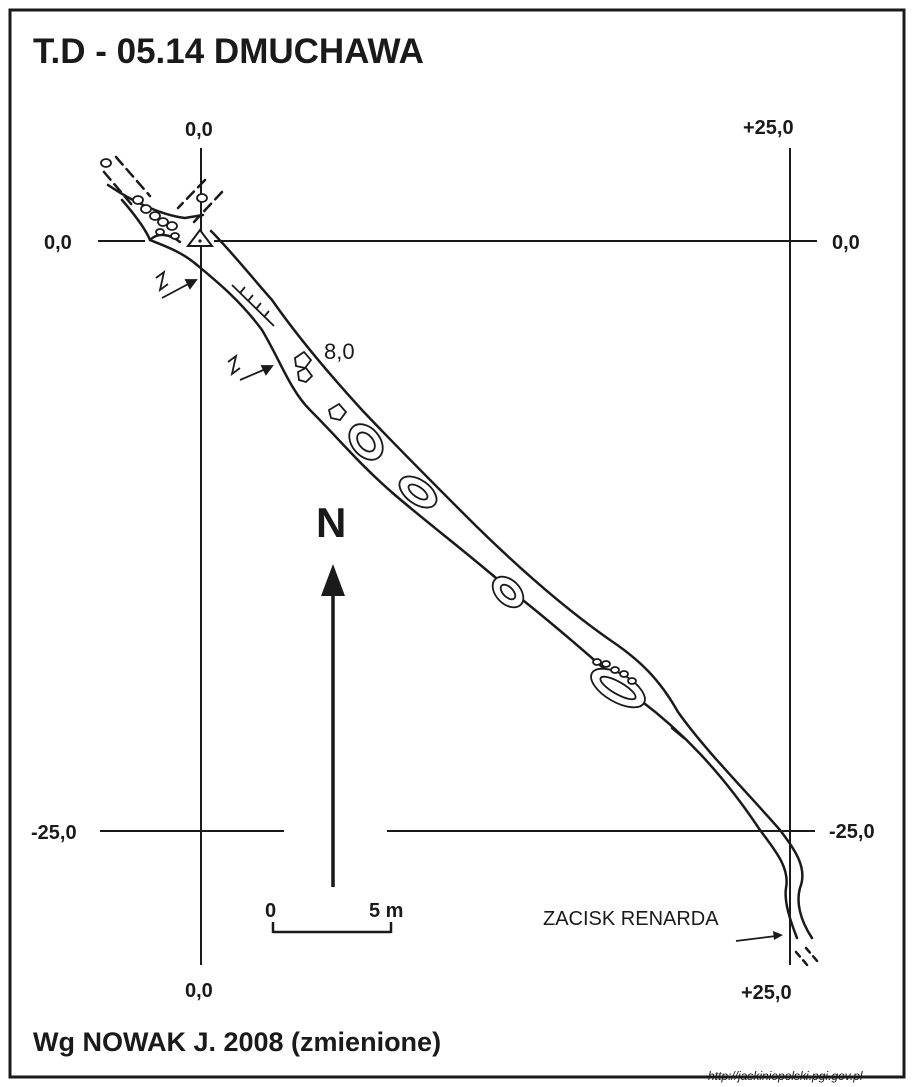 Image resolution: width=914 pixels, height=1087 pixels. Describe the element at coordinates (200, 241) in the screenshot. I see `survey-station-dot` at that location.